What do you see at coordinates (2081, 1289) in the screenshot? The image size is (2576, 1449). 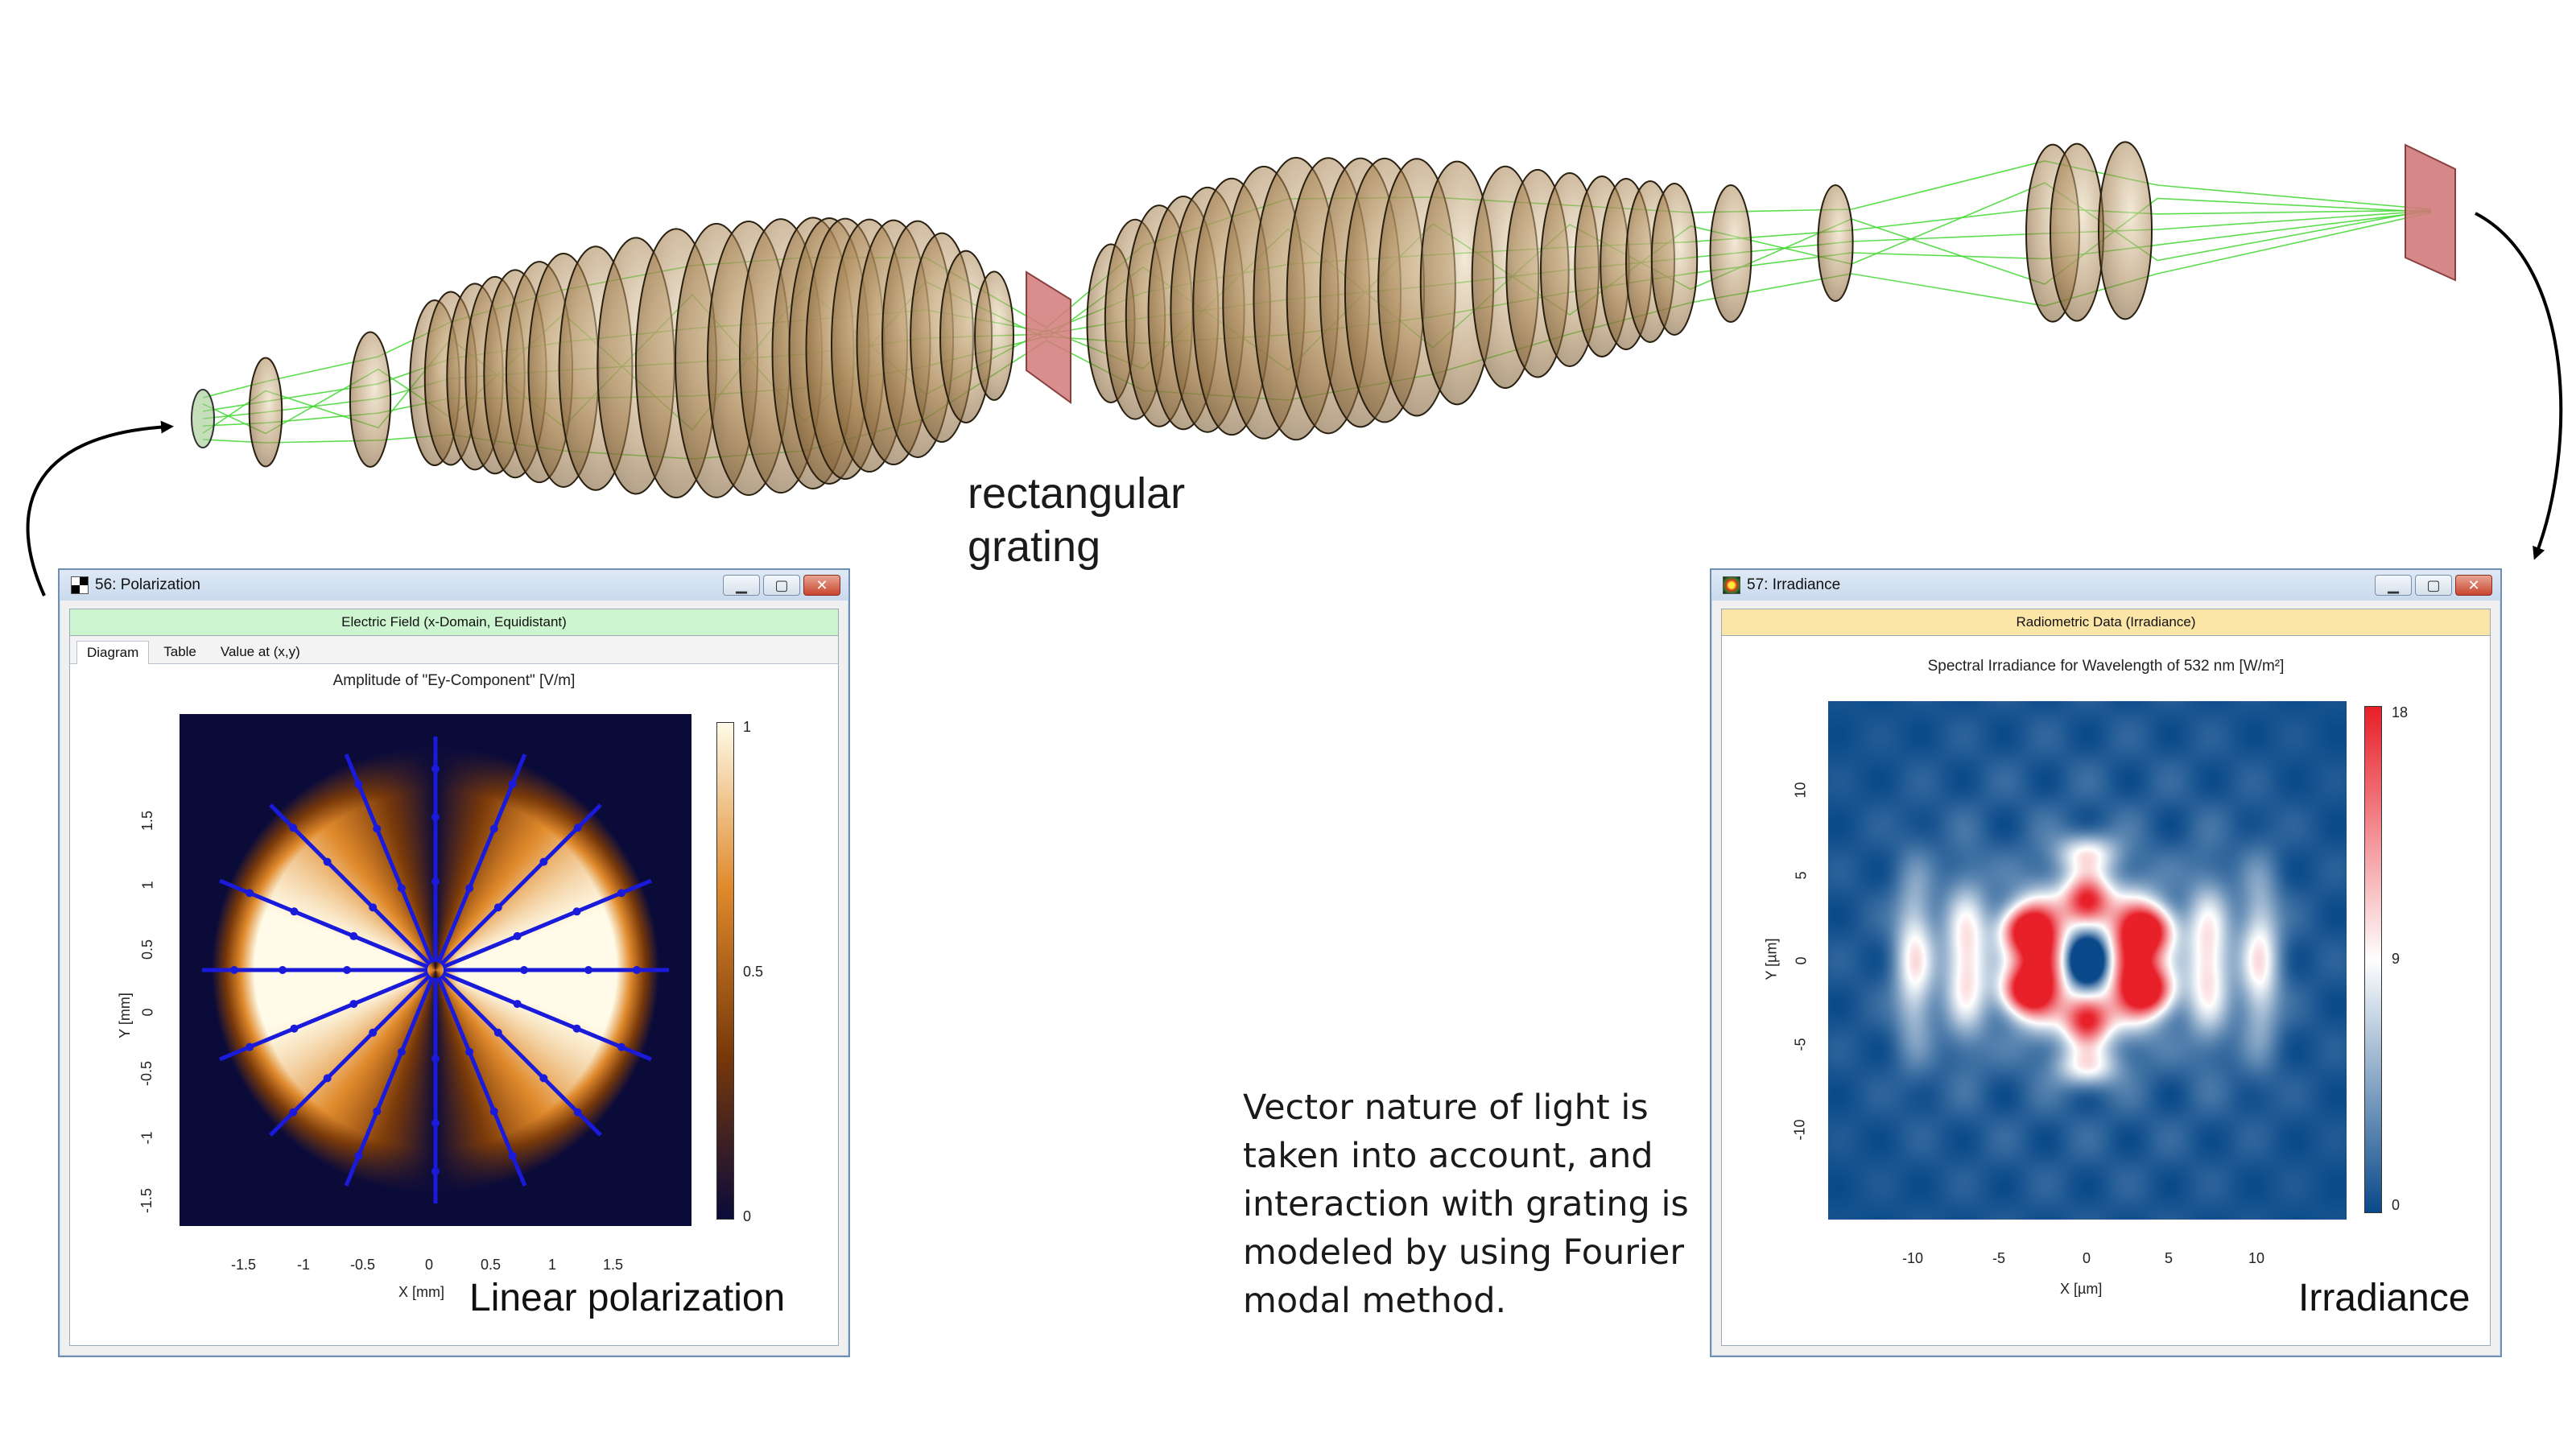 I see `x-axis-label: X [µm]` at bounding box center [2081, 1289].